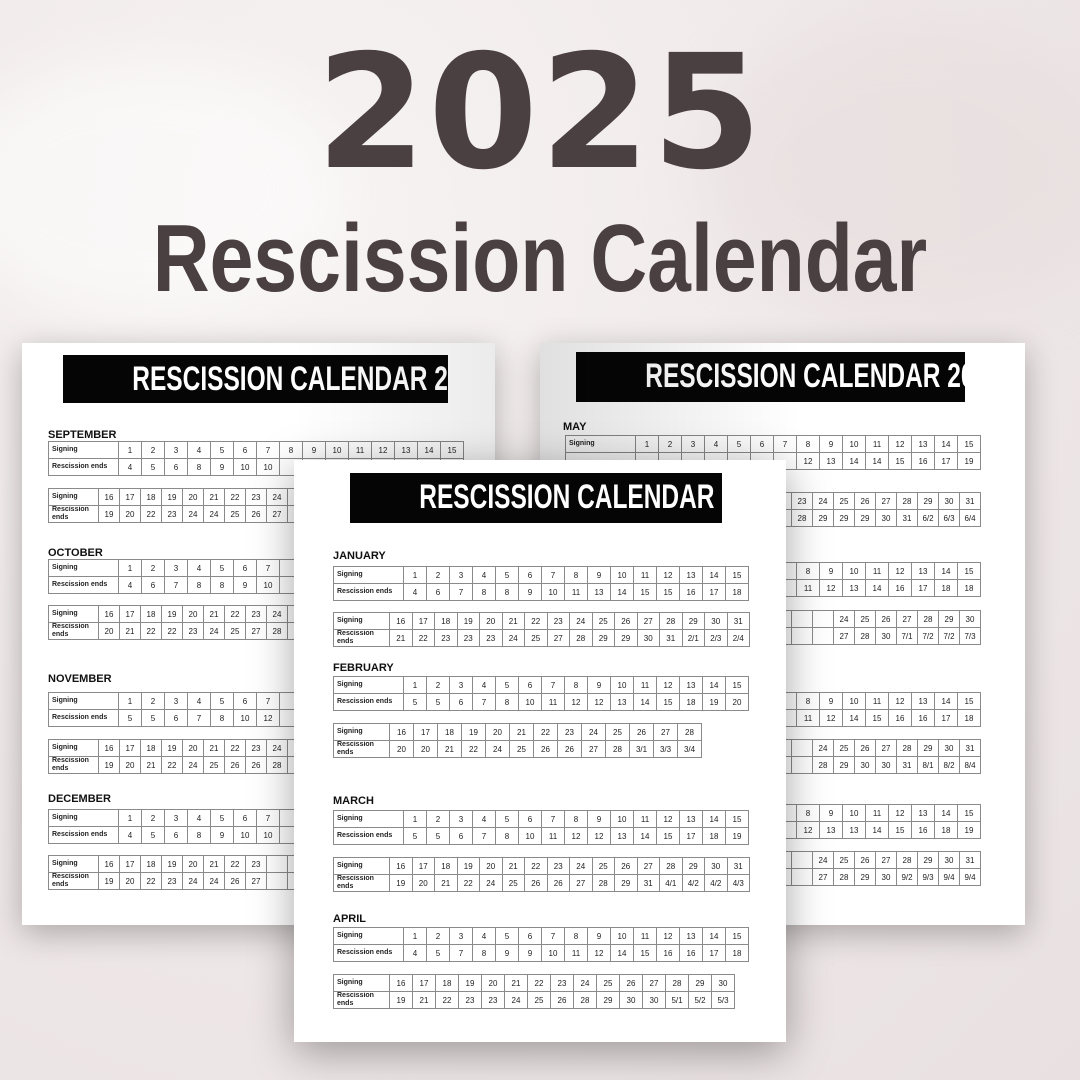 The width and height of the screenshot is (1080, 1080). I want to click on rescission-end-date: 5/3, so click(723, 1000).